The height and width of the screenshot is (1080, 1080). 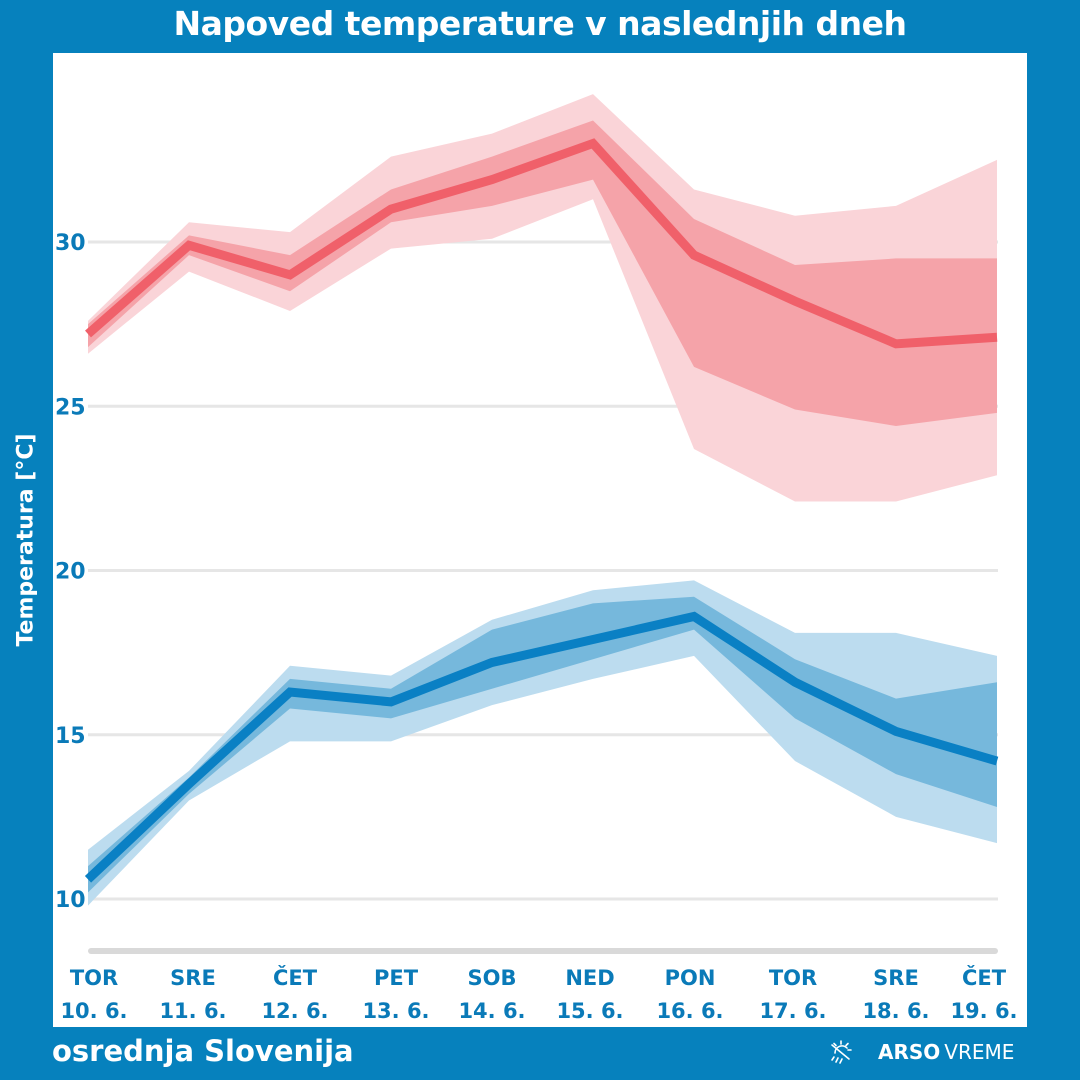 I want to click on x-tick-day: PET, so click(x=396, y=978).